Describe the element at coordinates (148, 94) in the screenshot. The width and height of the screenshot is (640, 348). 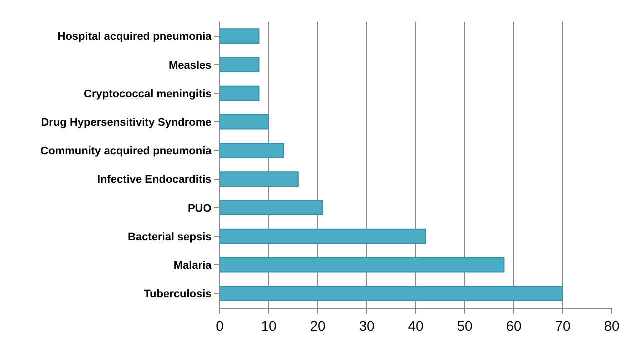
I see `y-tick-label: Cryptococcal meningitis` at that location.